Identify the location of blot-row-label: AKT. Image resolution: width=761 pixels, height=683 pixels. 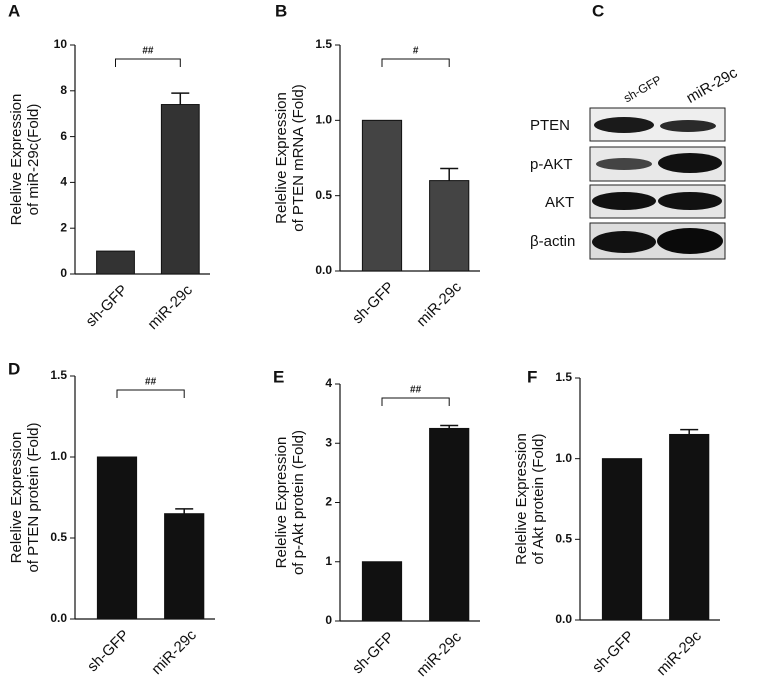
(559, 202).